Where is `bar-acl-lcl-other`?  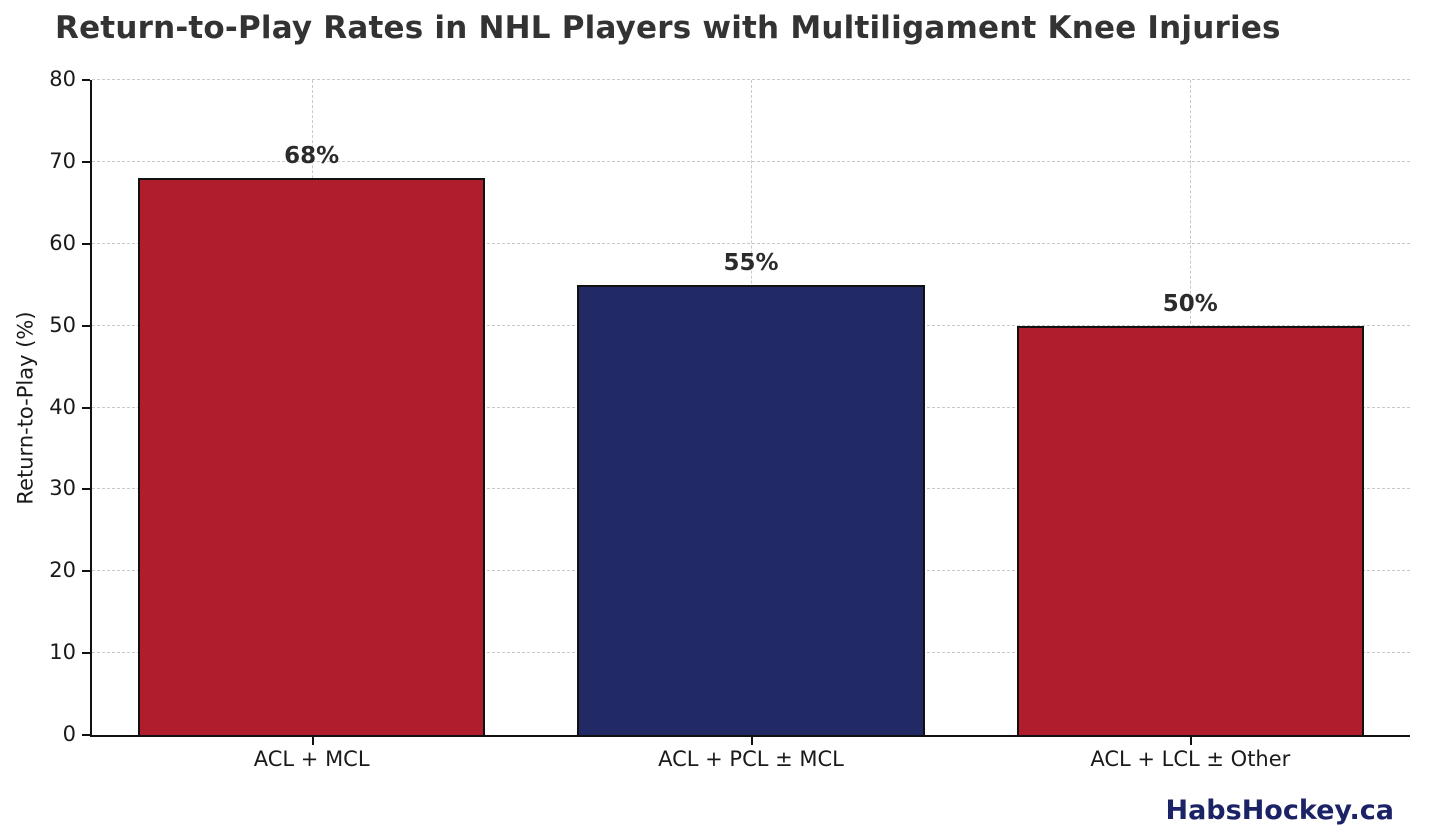 bar-acl-lcl-other is located at coordinates (1190, 530).